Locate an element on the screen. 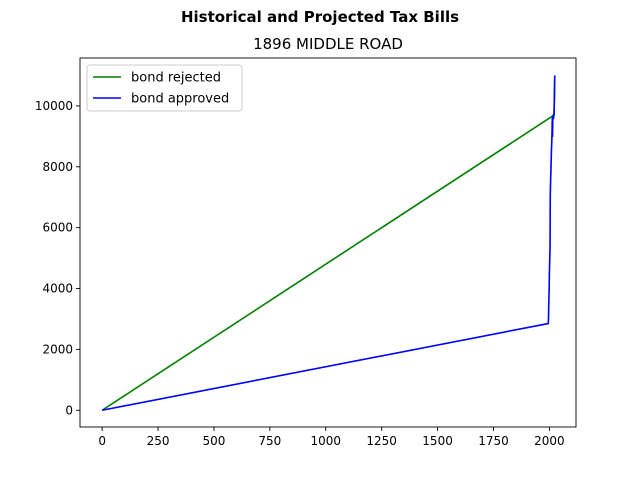  chart-title: 1896 MIDDLE ROAD is located at coordinates (328, 44).